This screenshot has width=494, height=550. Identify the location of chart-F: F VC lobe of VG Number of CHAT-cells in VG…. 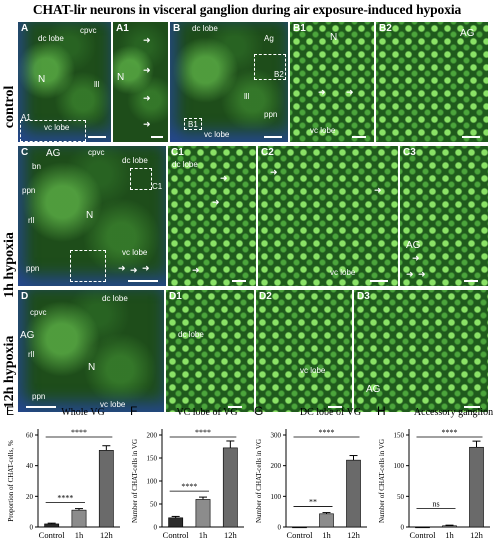
(186, 472).